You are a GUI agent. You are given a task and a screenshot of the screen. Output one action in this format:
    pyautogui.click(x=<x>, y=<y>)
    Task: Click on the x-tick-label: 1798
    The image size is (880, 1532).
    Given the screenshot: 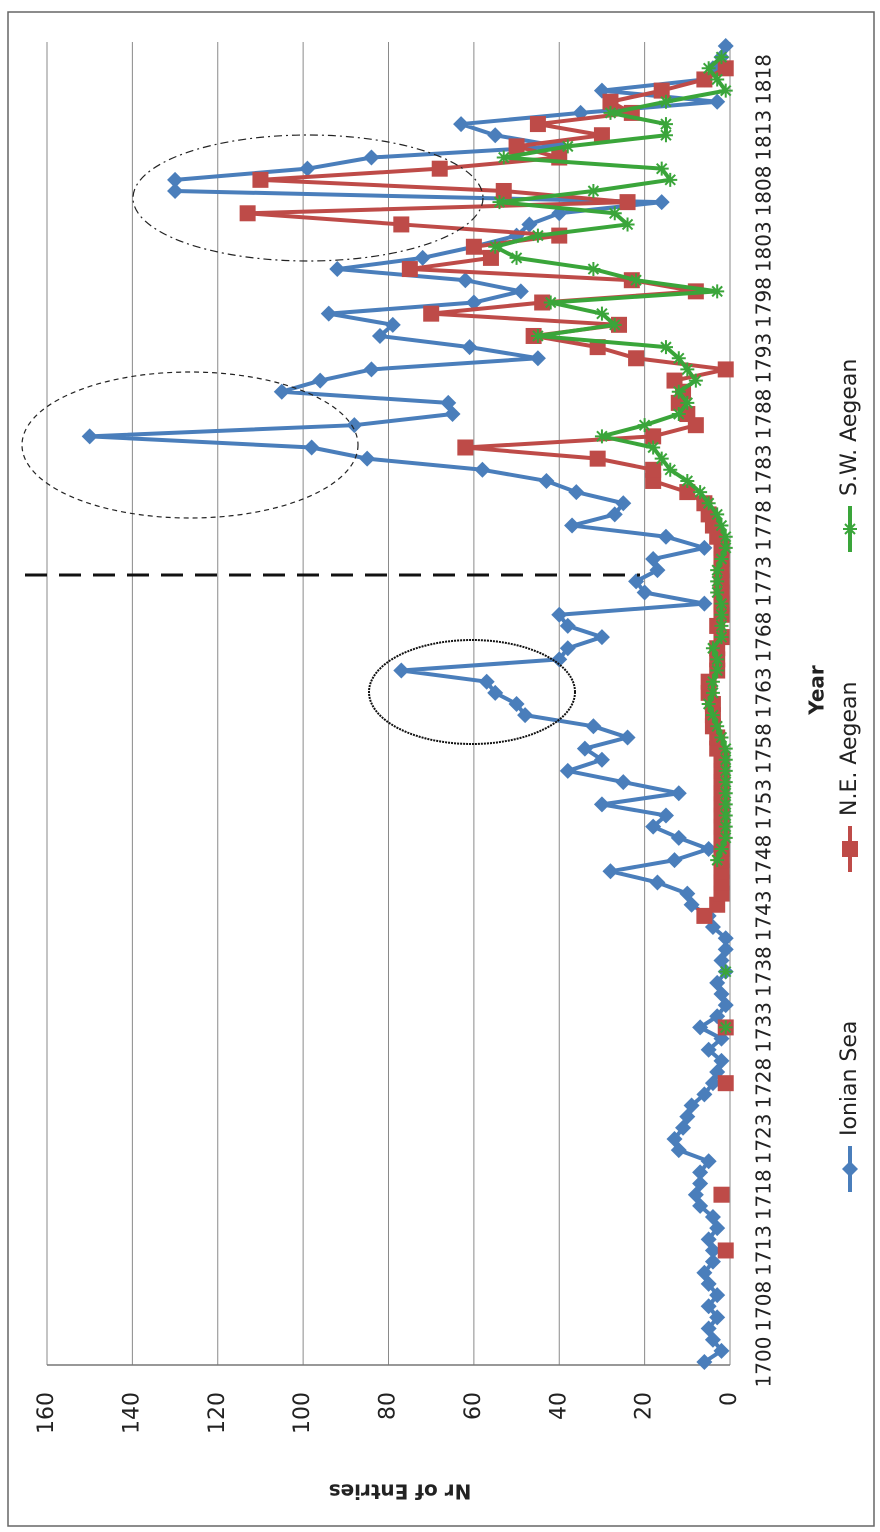 What is the action you would take?
    pyautogui.click(x=764, y=302)
    